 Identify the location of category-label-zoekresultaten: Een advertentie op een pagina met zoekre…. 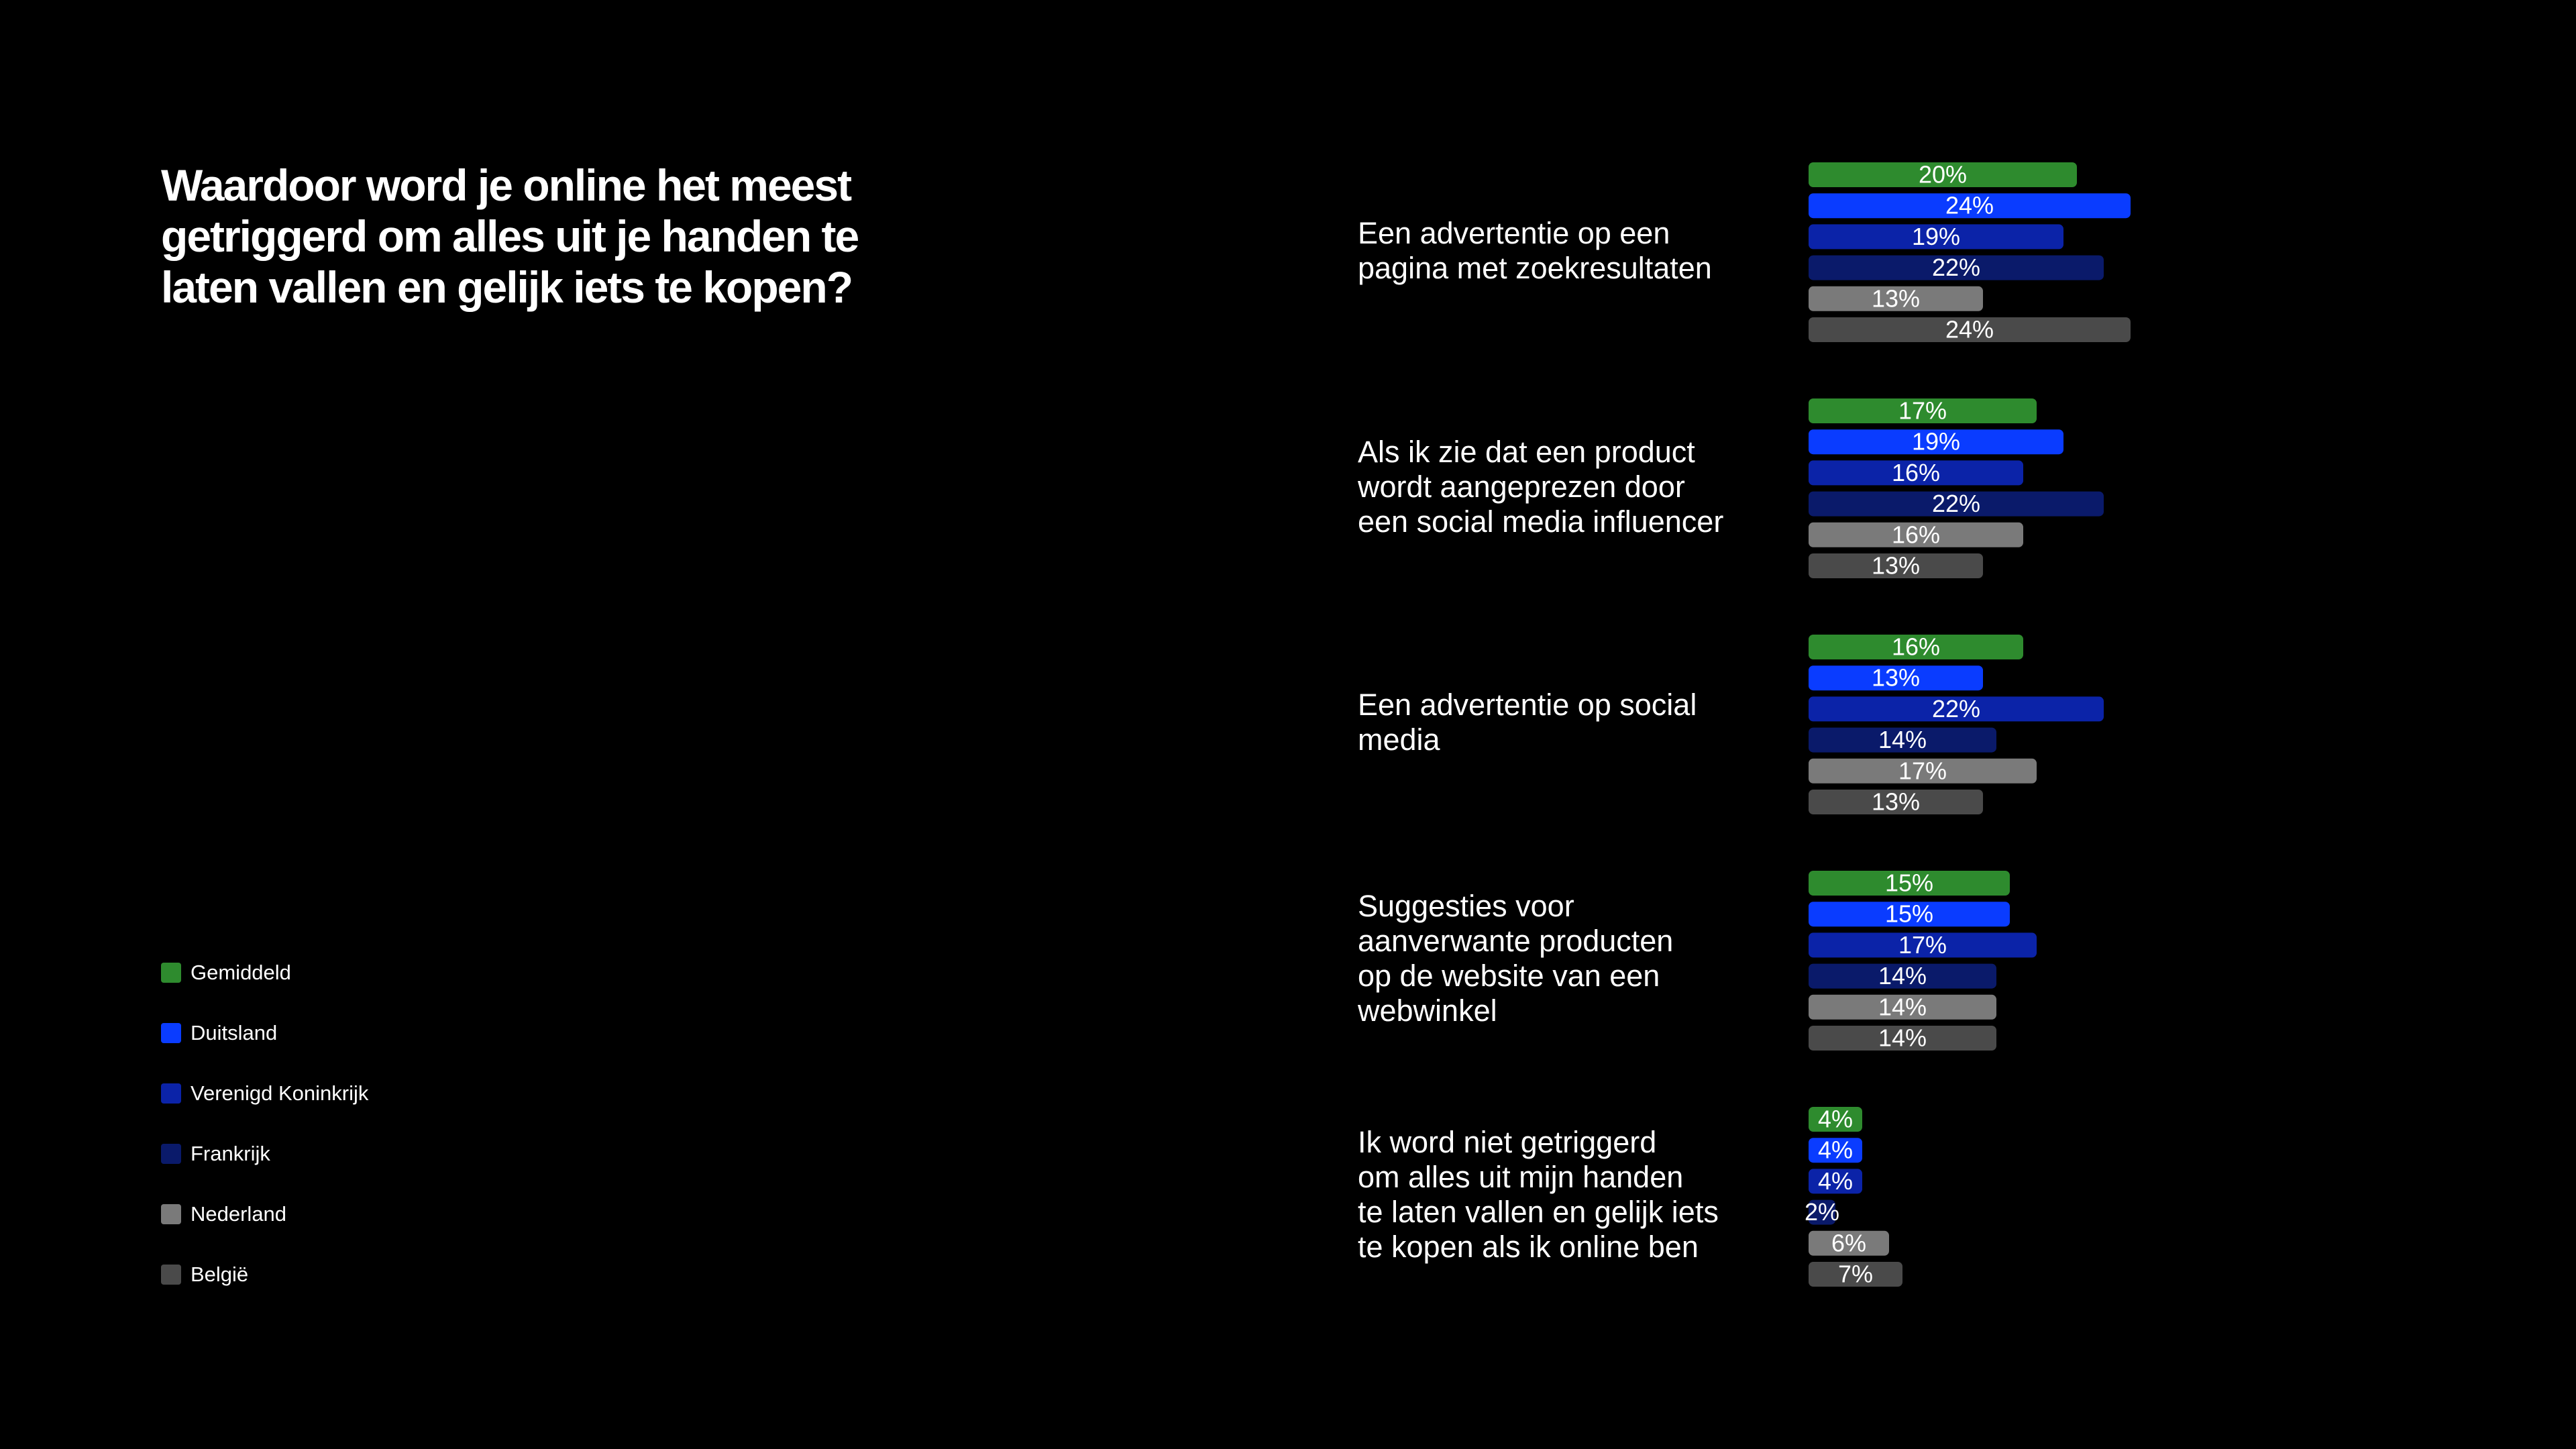
(1572, 251).